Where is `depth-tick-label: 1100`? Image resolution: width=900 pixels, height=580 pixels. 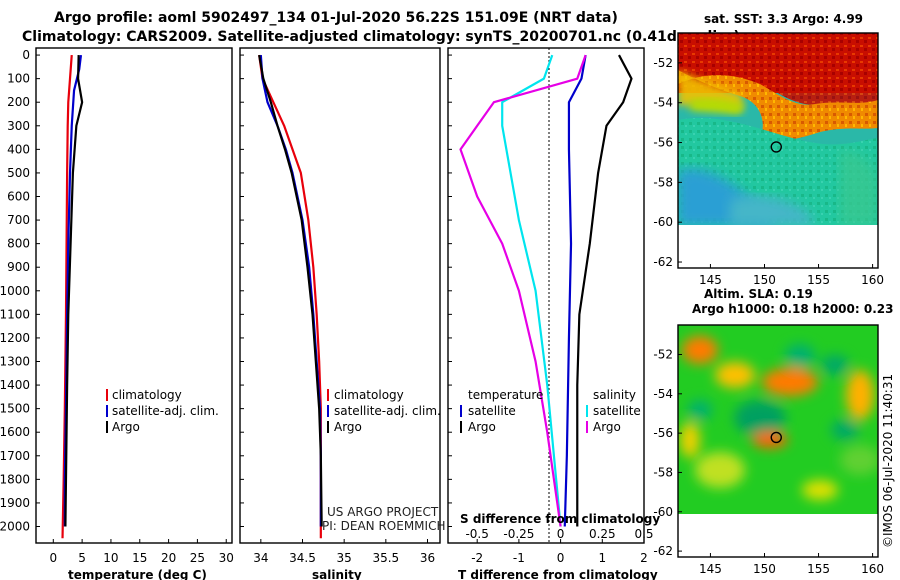
depth-tick-label: 1100 is located at coordinates (15, 314).